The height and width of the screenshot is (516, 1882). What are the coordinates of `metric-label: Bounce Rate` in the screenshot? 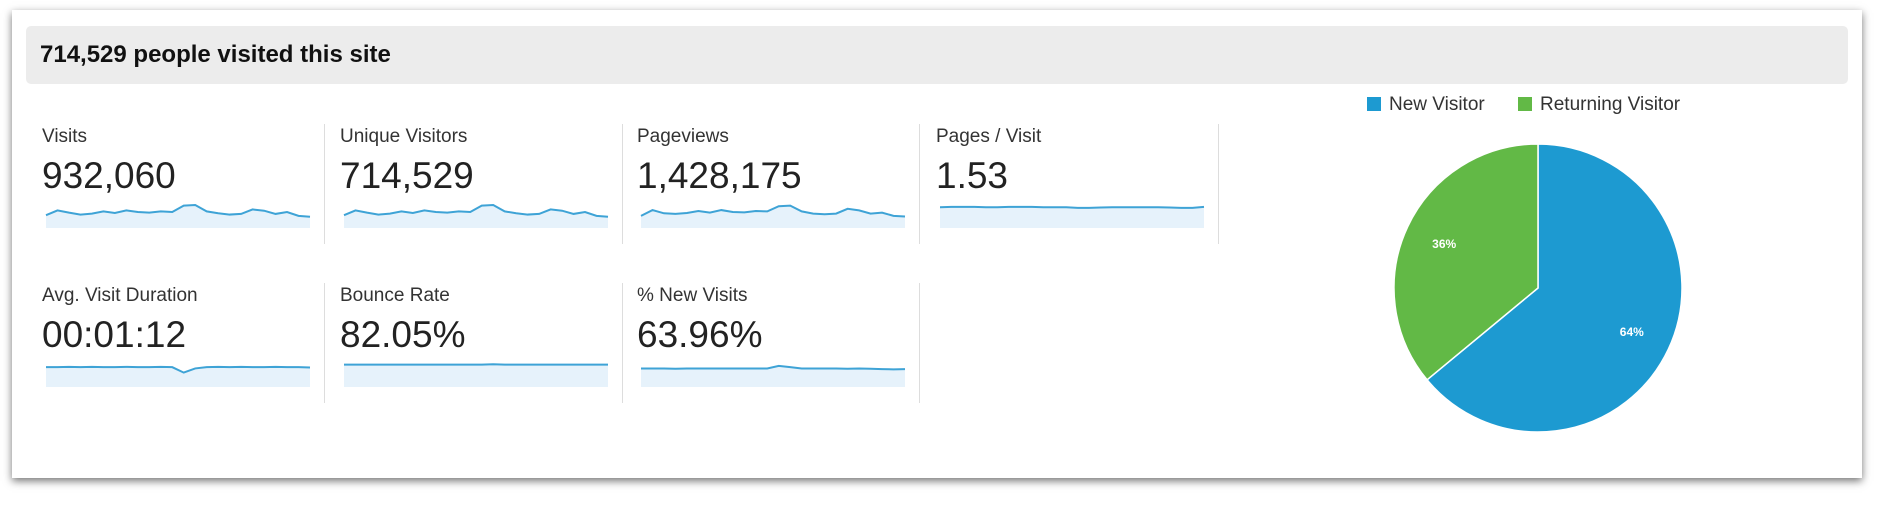 It's located at (395, 295).